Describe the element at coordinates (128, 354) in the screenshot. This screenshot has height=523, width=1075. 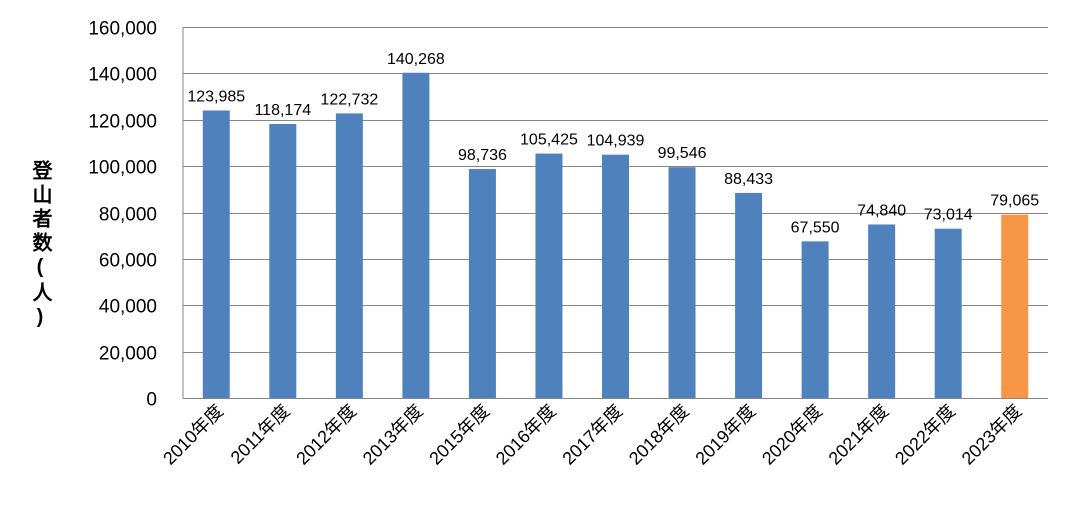
I see `y-tick-label: 20,000` at that location.